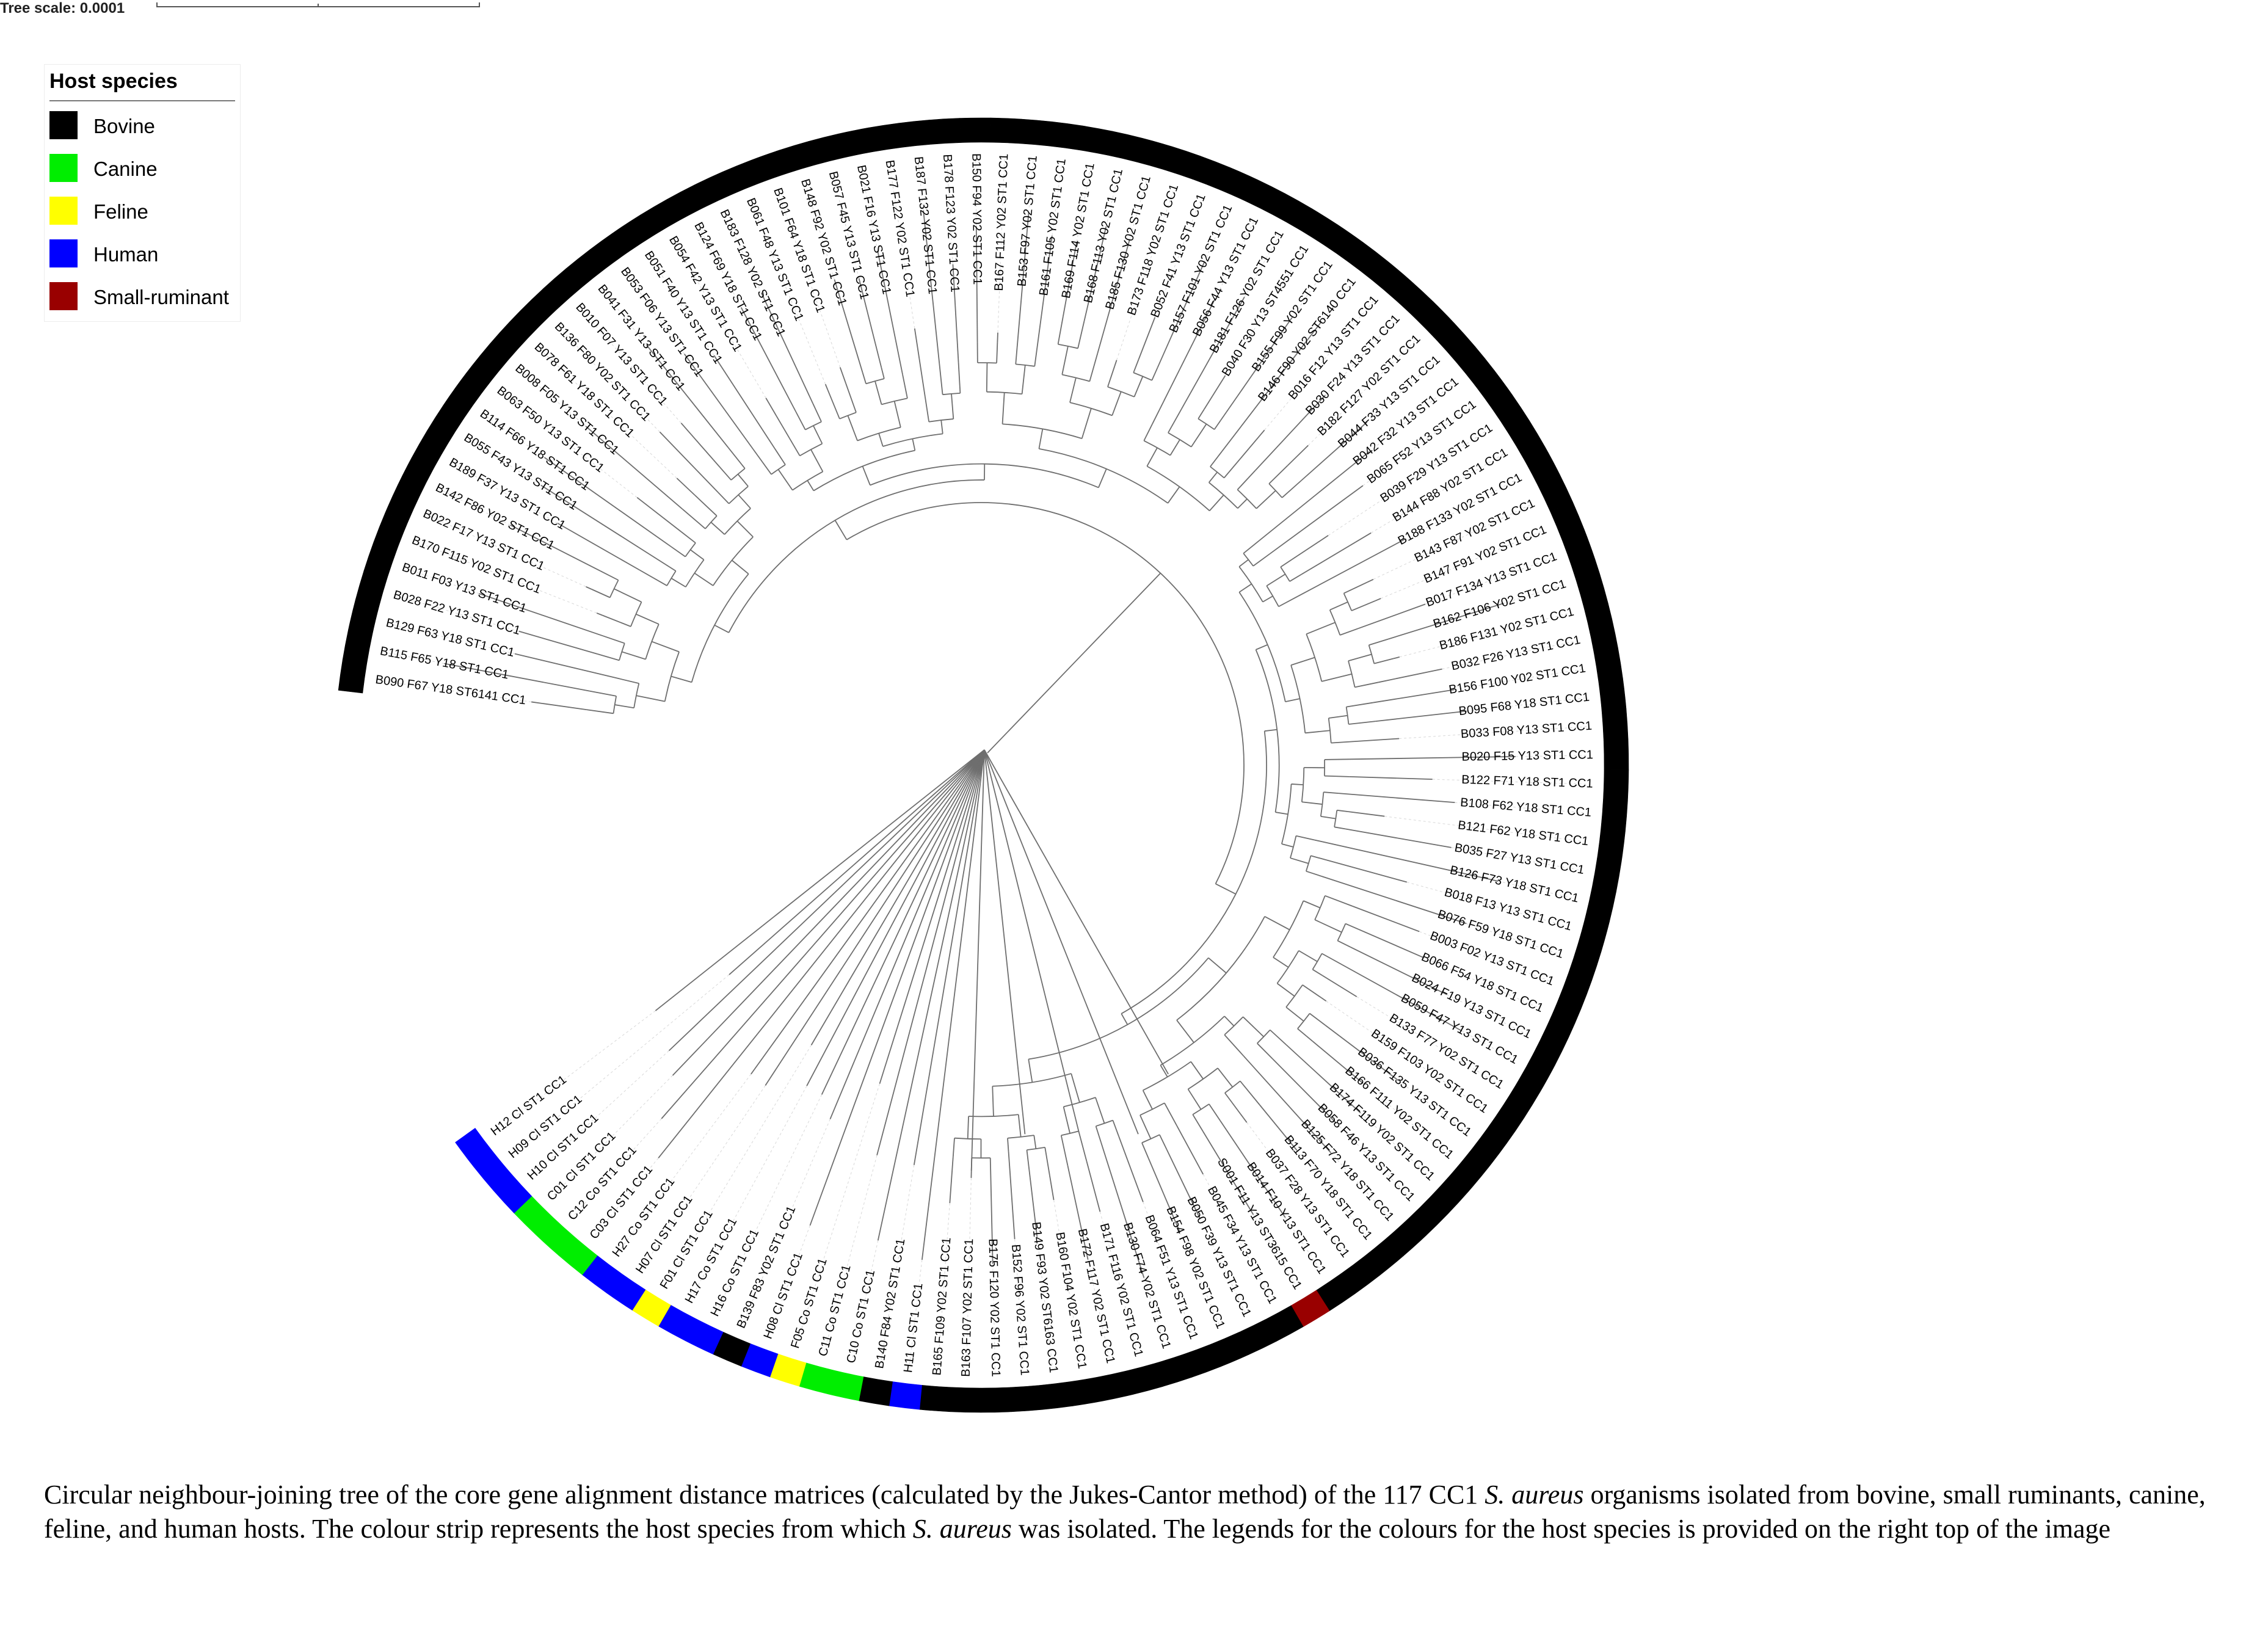 The height and width of the screenshot is (1650, 2268). I want to click on legend-swatch-bovine, so click(64, 125).